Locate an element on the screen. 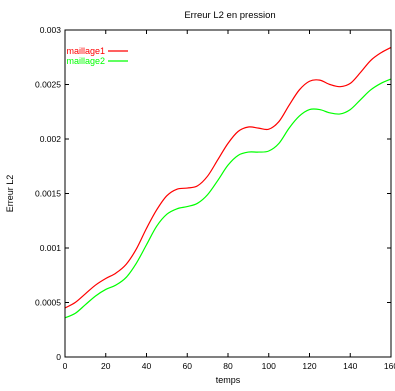 Image resolution: width=395 pixels, height=391 pixels. x-tick-label: 40 is located at coordinates (147, 366).